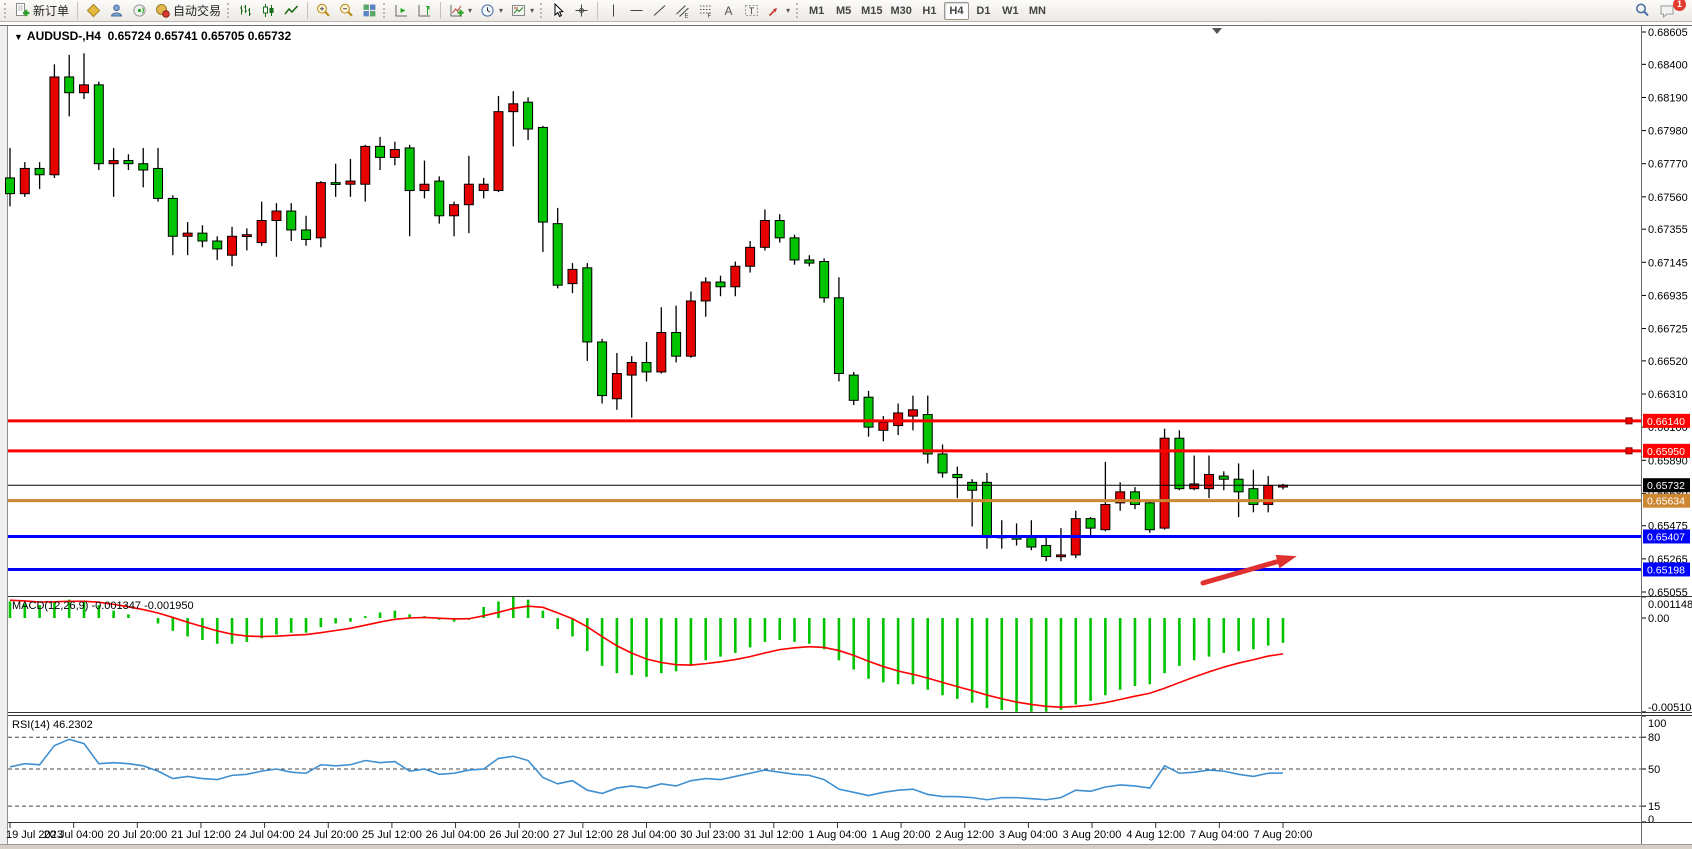  Describe the element at coordinates (1010, 10) in the screenshot. I see `timeframe-w1: W1` at that location.